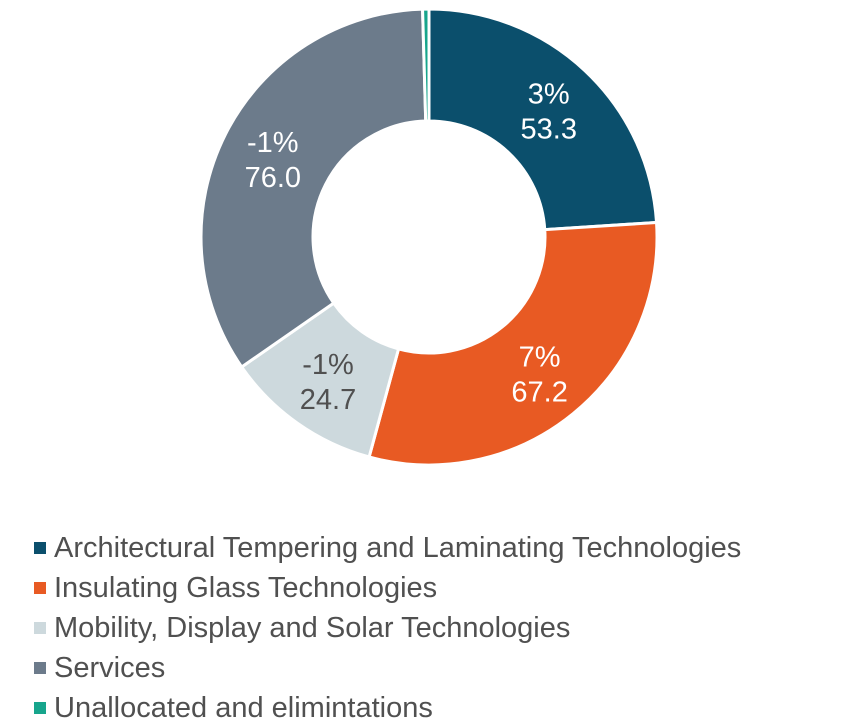 The image size is (851, 728). What do you see at coordinates (243, 707) in the screenshot?
I see `legend-label-unallocated: Unallocated and elimintations` at bounding box center [243, 707].